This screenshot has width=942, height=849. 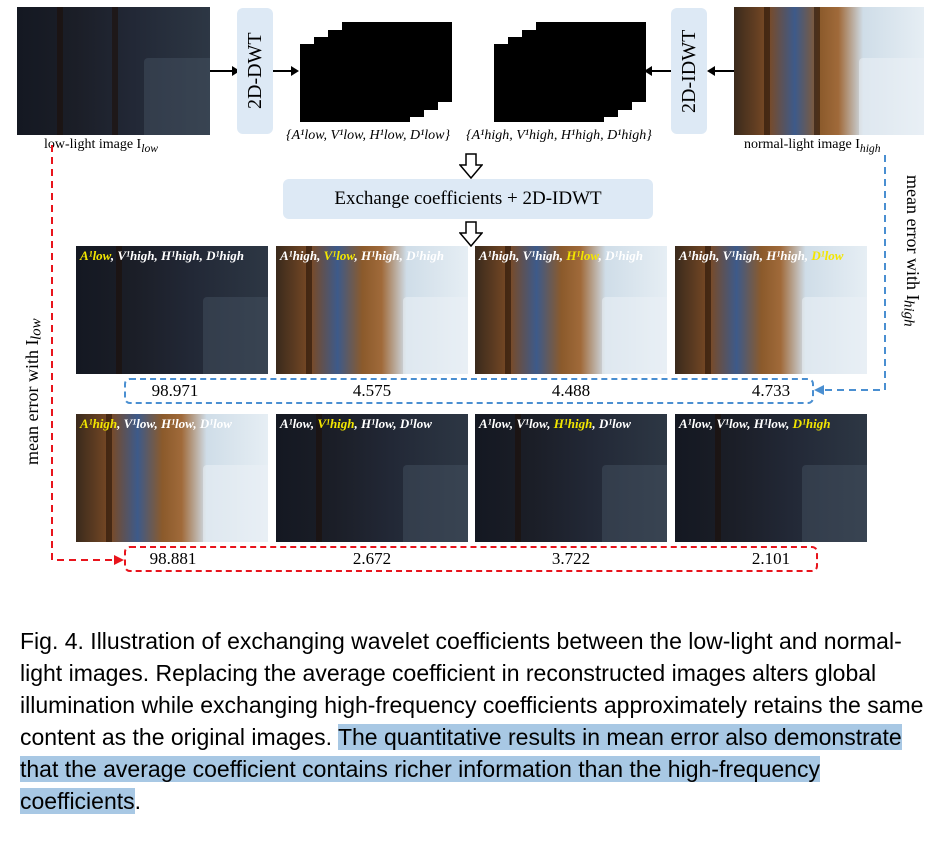 What do you see at coordinates (372, 310) in the screenshot?
I see `row1-image-2: A¹high, V¹low, H¹high, D¹high` at bounding box center [372, 310].